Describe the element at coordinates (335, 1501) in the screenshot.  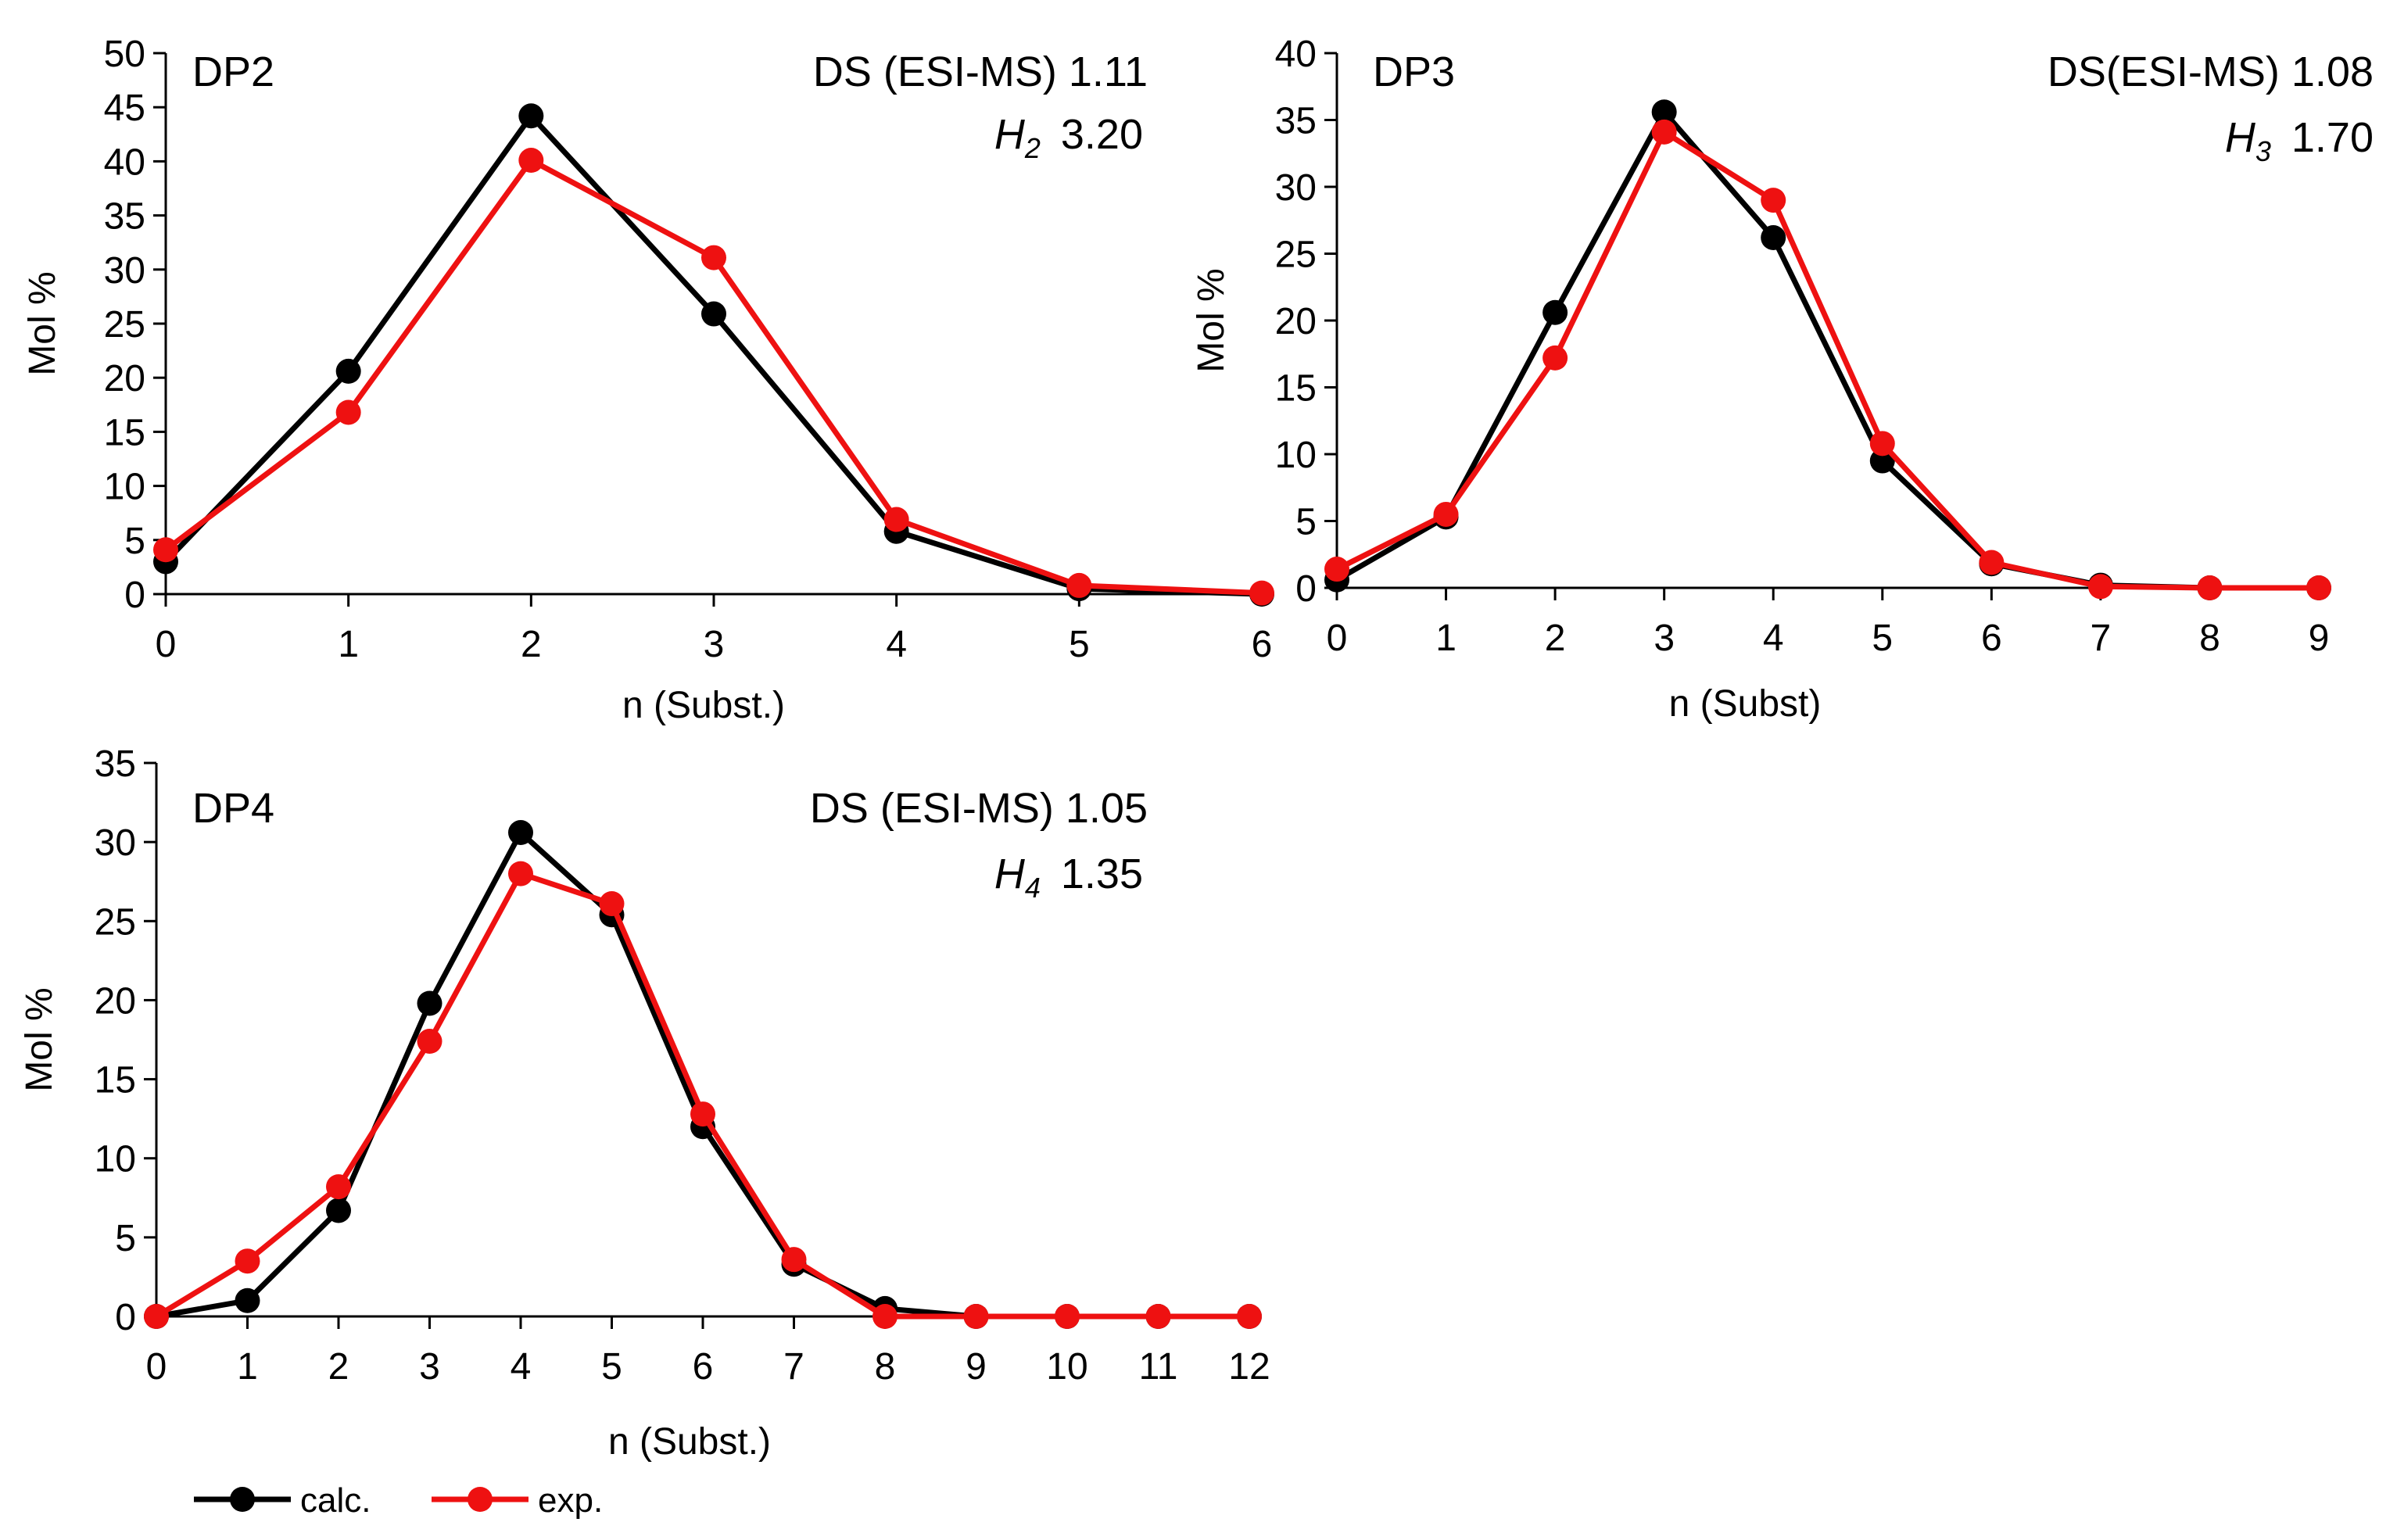
I see `legend-calc-label: calc.` at that location.